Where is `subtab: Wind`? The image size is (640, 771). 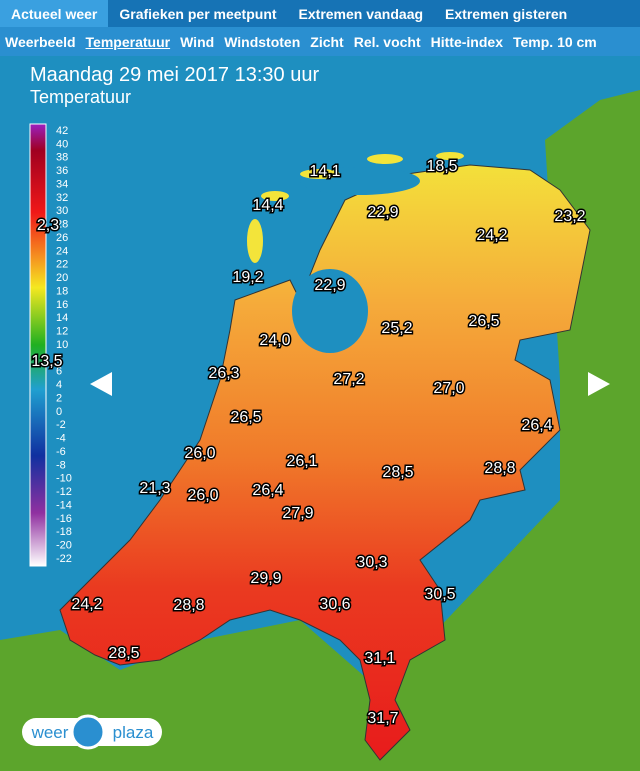
subtab: Wind is located at coordinates (197, 42).